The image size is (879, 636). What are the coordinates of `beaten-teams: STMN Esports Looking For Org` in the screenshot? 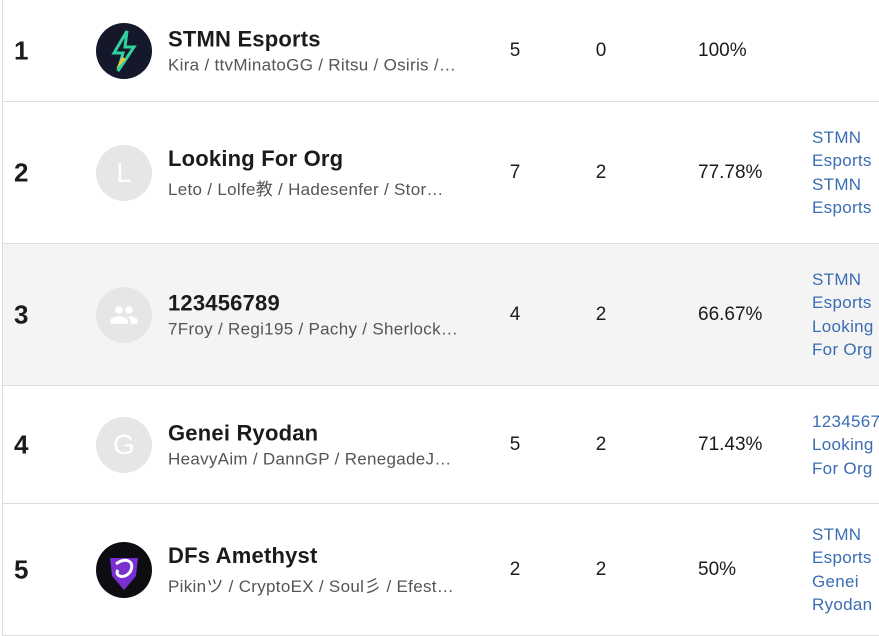 It's located at (845, 315).